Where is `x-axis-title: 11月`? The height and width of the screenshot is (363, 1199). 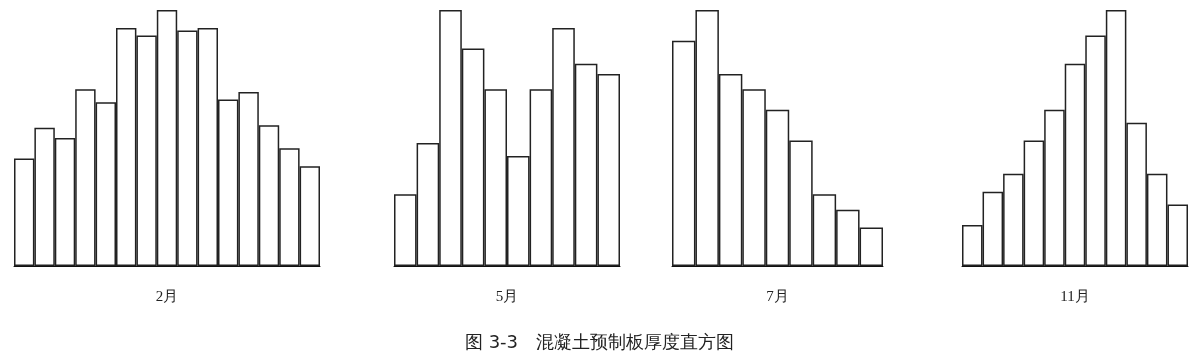 x-axis-title: 11月 is located at coordinates (1075, 295).